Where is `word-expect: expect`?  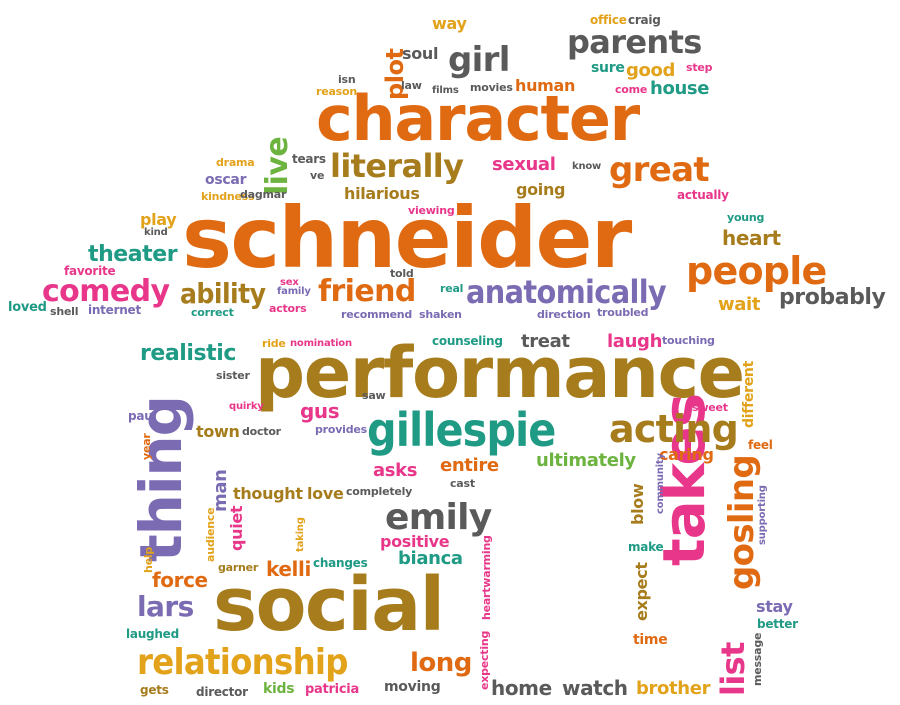
word-expect: expect is located at coordinates (641, 591).